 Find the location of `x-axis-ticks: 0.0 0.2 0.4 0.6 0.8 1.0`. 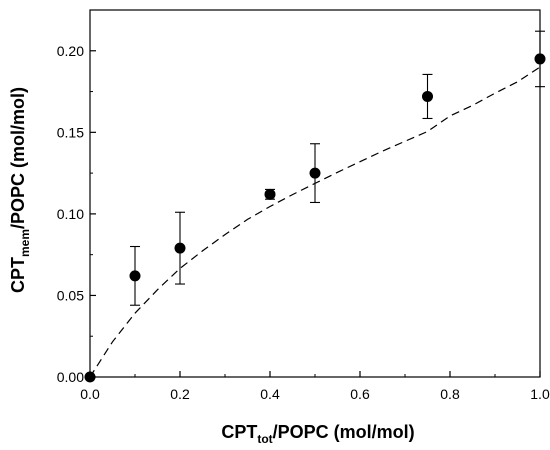

x-axis-ticks: 0.0 0.2 0.4 0.6 0.8 1.0 is located at coordinates (315, 386).